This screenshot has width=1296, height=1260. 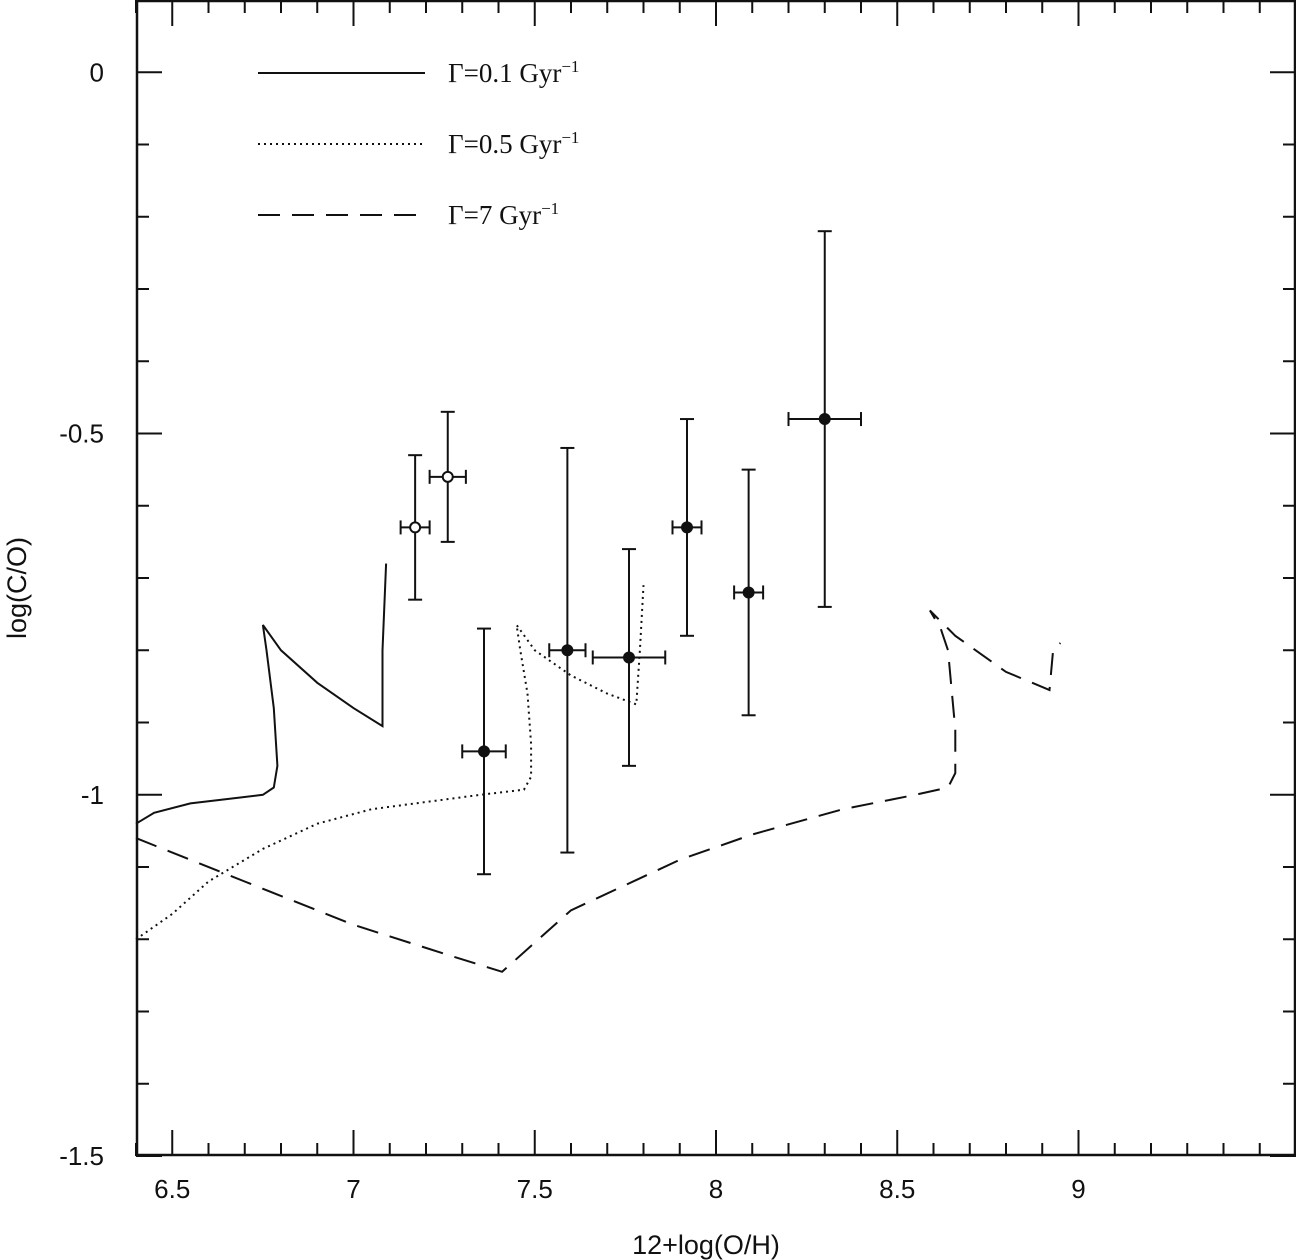 What do you see at coordinates (503, 214) in the screenshot?
I see `legend-label: Γ=7 Gyr−1` at bounding box center [503, 214].